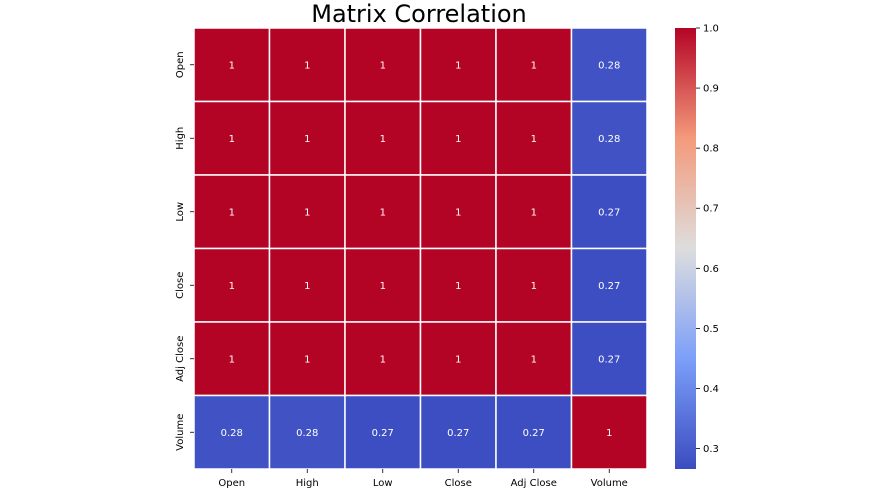  Describe the element at coordinates (419, 14) in the screenshot. I see `chart-title: Matrix Correlation` at that location.